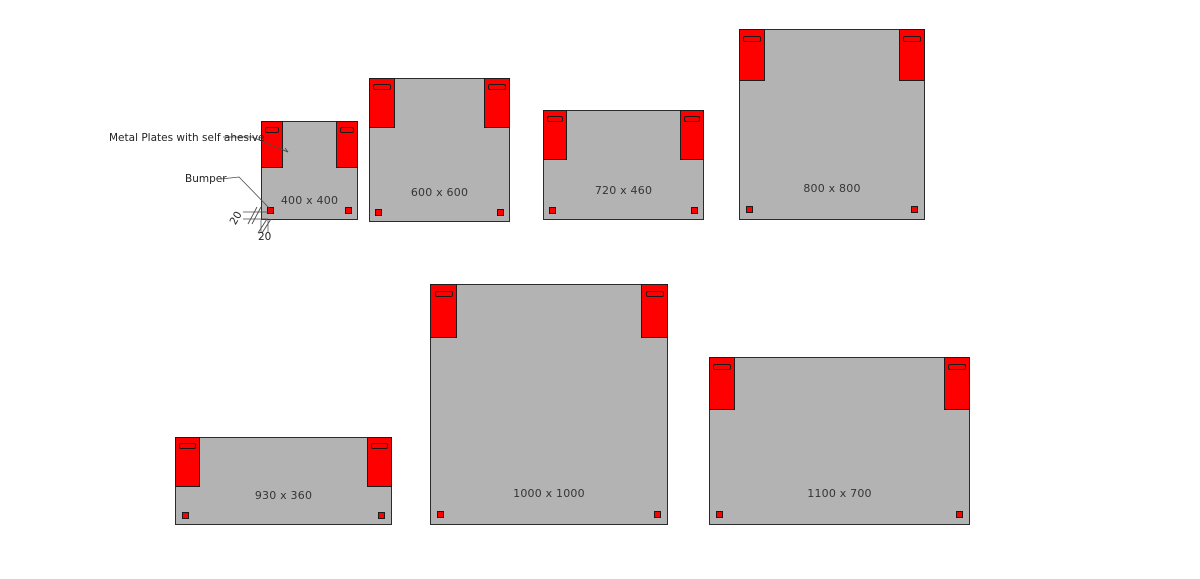  Describe the element at coordinates (283, 481) in the screenshot. I see `panel: 930 x 360` at that location.